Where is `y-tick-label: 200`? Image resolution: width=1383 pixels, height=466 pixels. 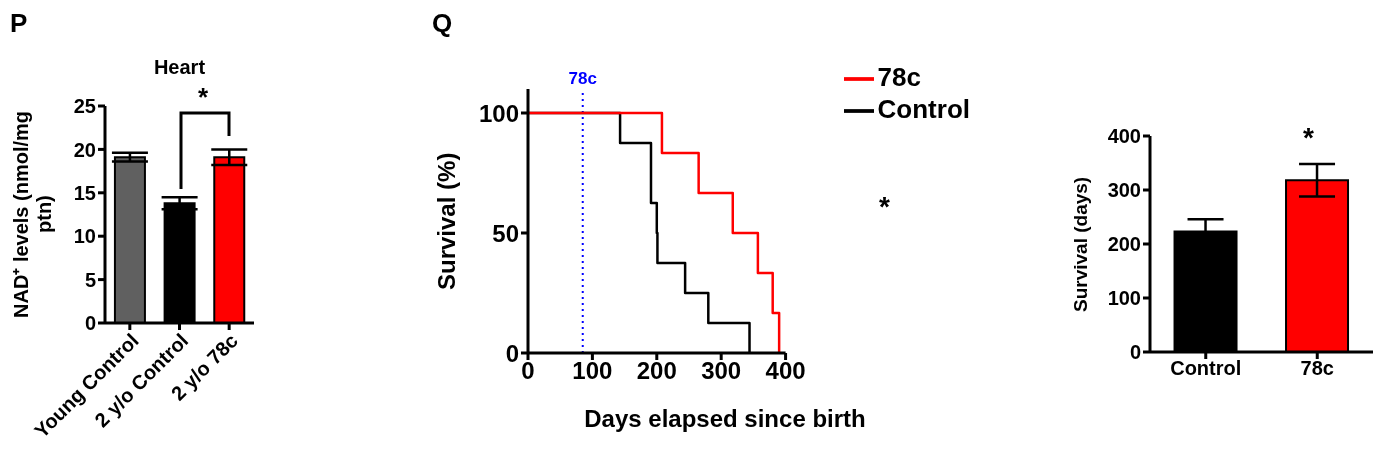
y-tick-label: 200 is located at coordinates (1124, 244).